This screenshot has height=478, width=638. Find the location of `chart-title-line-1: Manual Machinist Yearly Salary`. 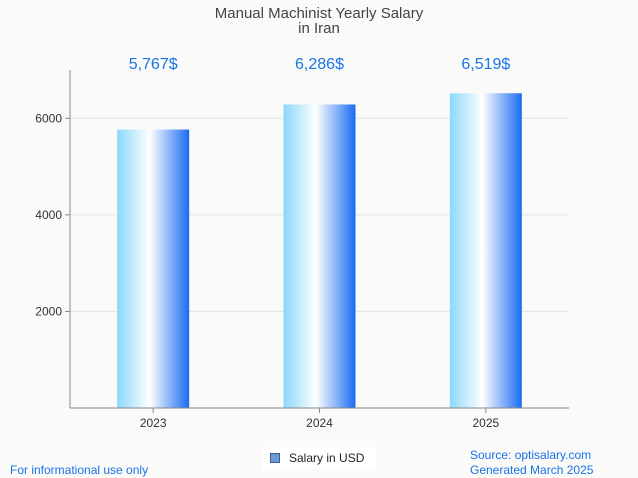

chart-title-line-1: Manual Machinist Yearly Salary is located at coordinates (319, 13).